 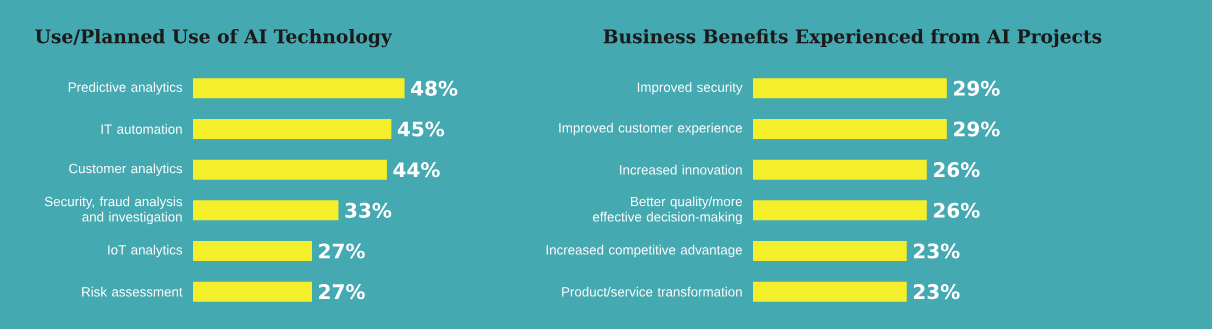 What do you see at coordinates (644, 251) in the screenshot?
I see `y-tick-label: Increased competitive advantage` at bounding box center [644, 251].